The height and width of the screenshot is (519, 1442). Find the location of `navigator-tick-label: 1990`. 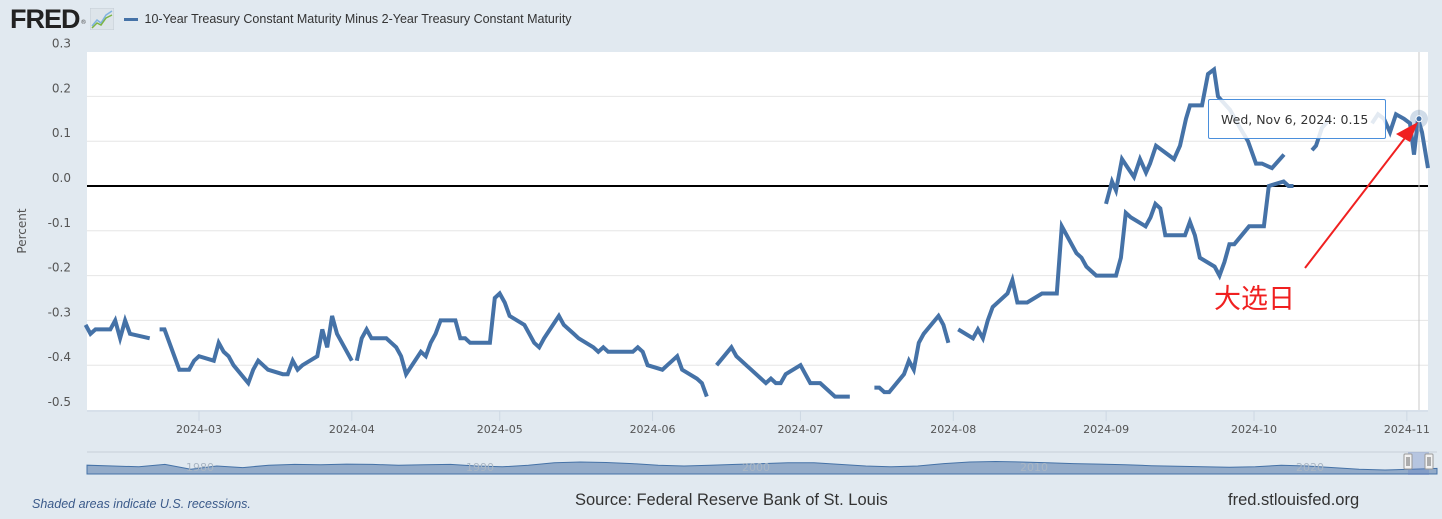

navigator-tick-label: 1990 is located at coordinates (480, 467).